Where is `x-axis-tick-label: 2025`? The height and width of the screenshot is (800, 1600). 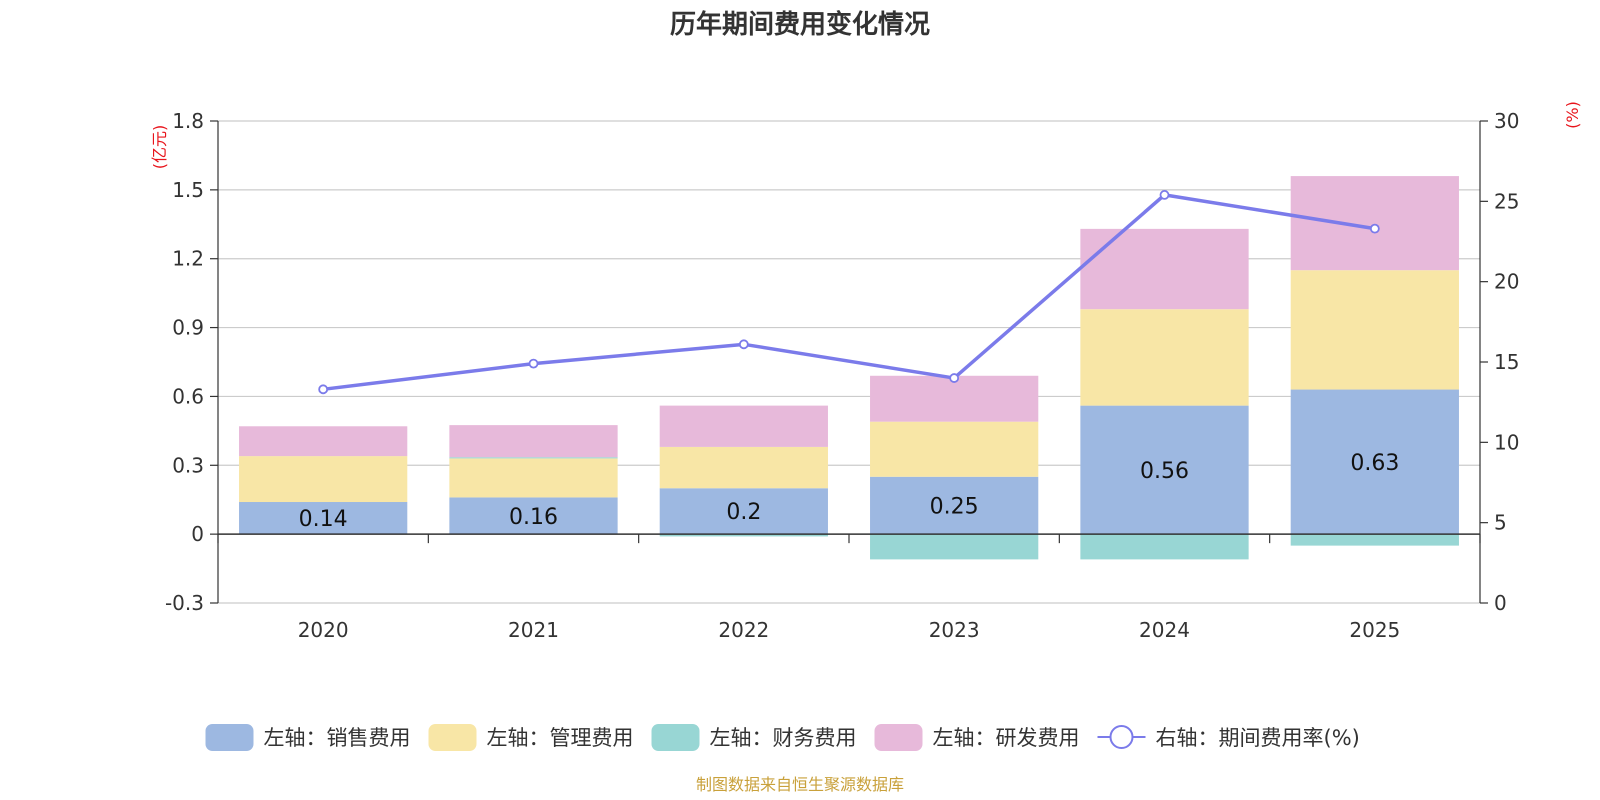 x-axis-tick-label: 2025 is located at coordinates (1374, 630).